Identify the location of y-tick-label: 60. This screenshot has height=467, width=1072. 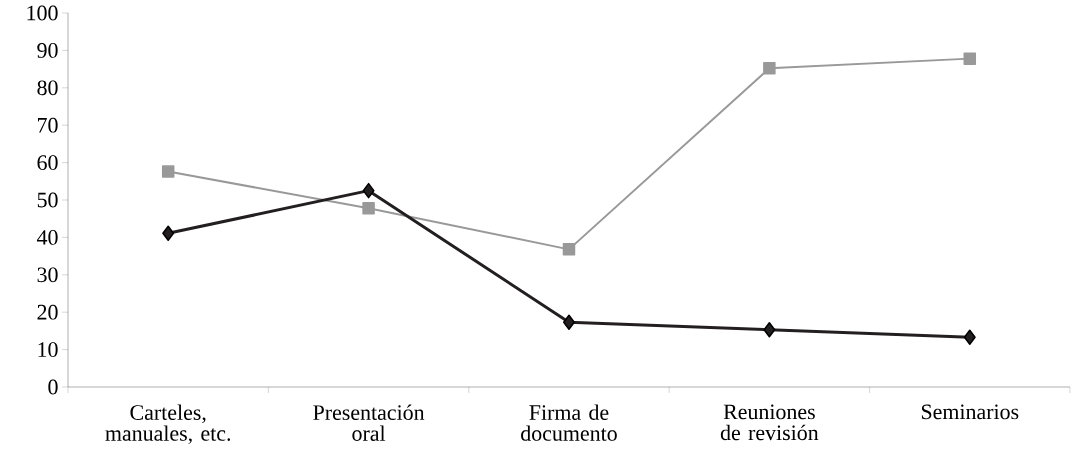
(47, 162).